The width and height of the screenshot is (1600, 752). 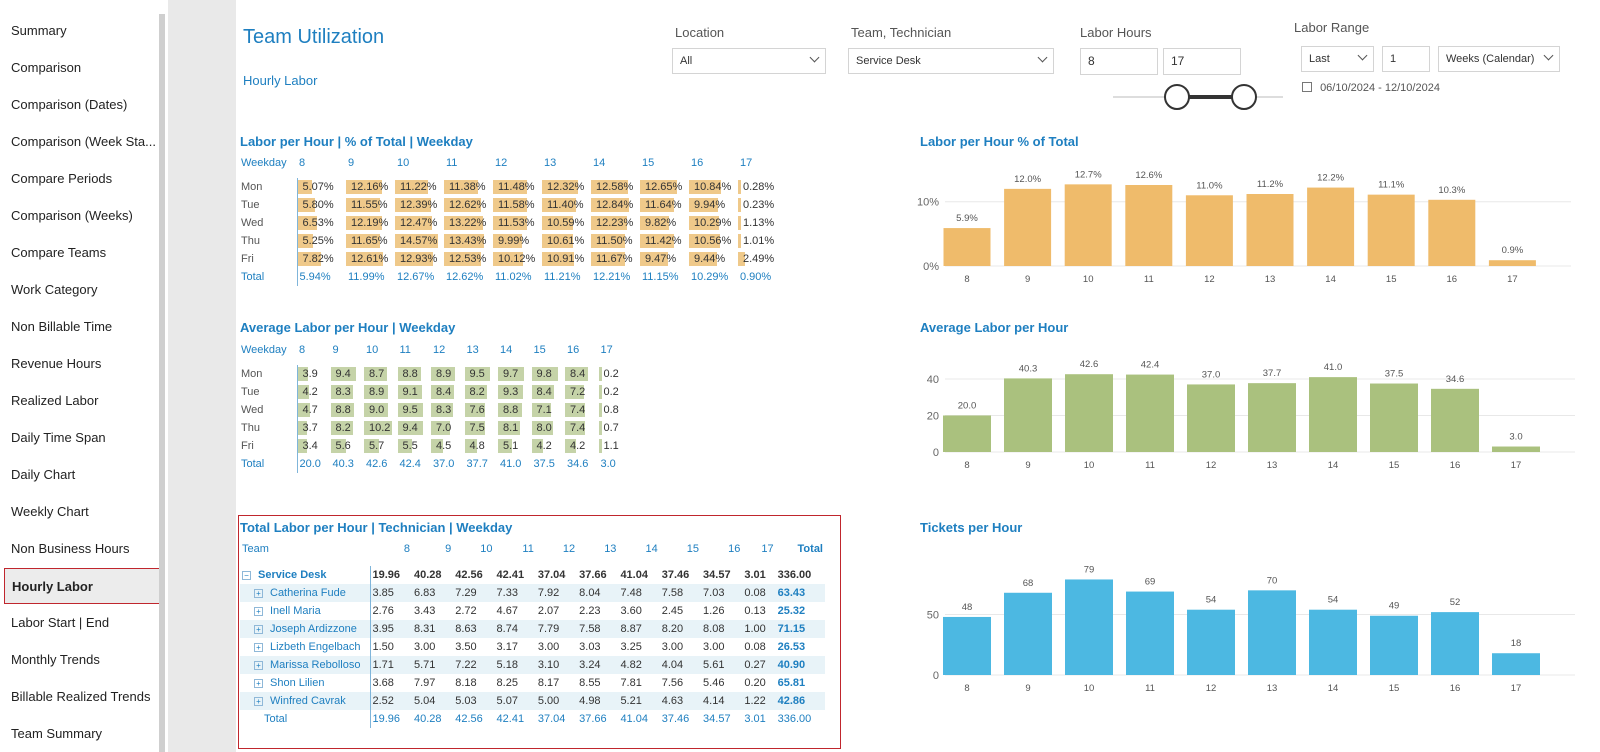 I want to click on location-dropdown: All, so click(x=749, y=61).